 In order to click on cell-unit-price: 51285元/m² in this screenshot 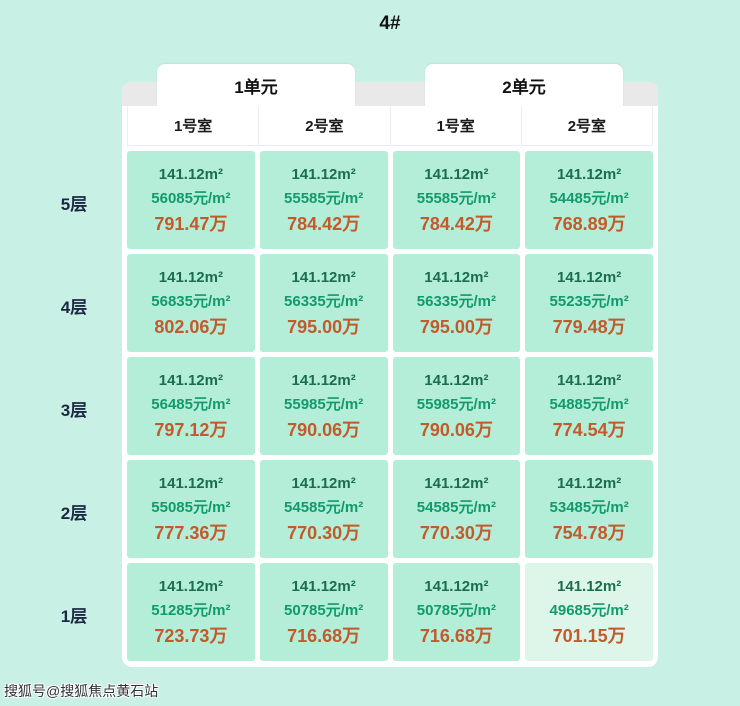, I will do `click(191, 610)`.